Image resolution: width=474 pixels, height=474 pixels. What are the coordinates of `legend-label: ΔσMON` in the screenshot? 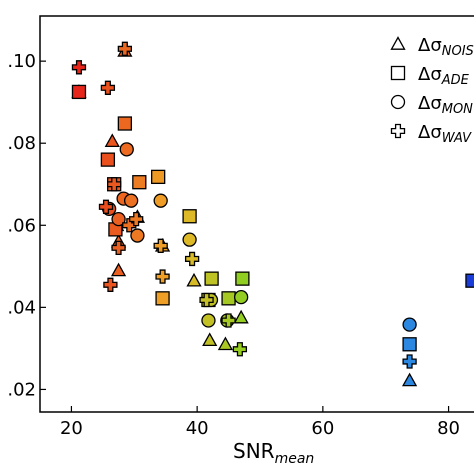 It's located at (445, 105).